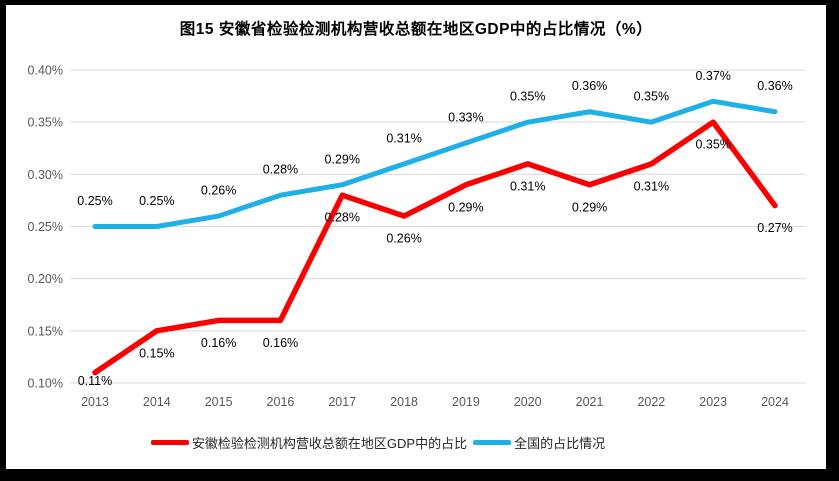 The image size is (839, 481). Describe the element at coordinates (416, 29) in the screenshot. I see `chart-title: 图15 安徽省检验检测机构营收总额在地区GDP中的占比情况（%）` at that location.